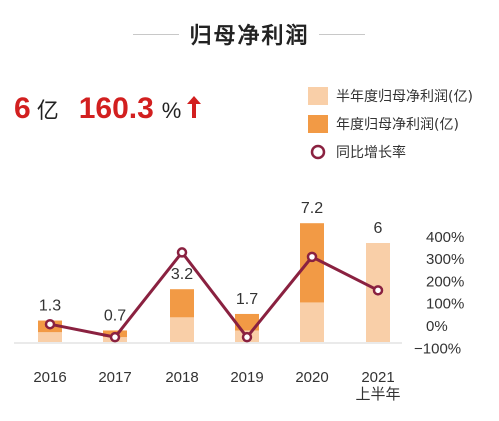 The width and height of the screenshot is (499, 421). I want to click on title-rule-left, so click(156, 34).